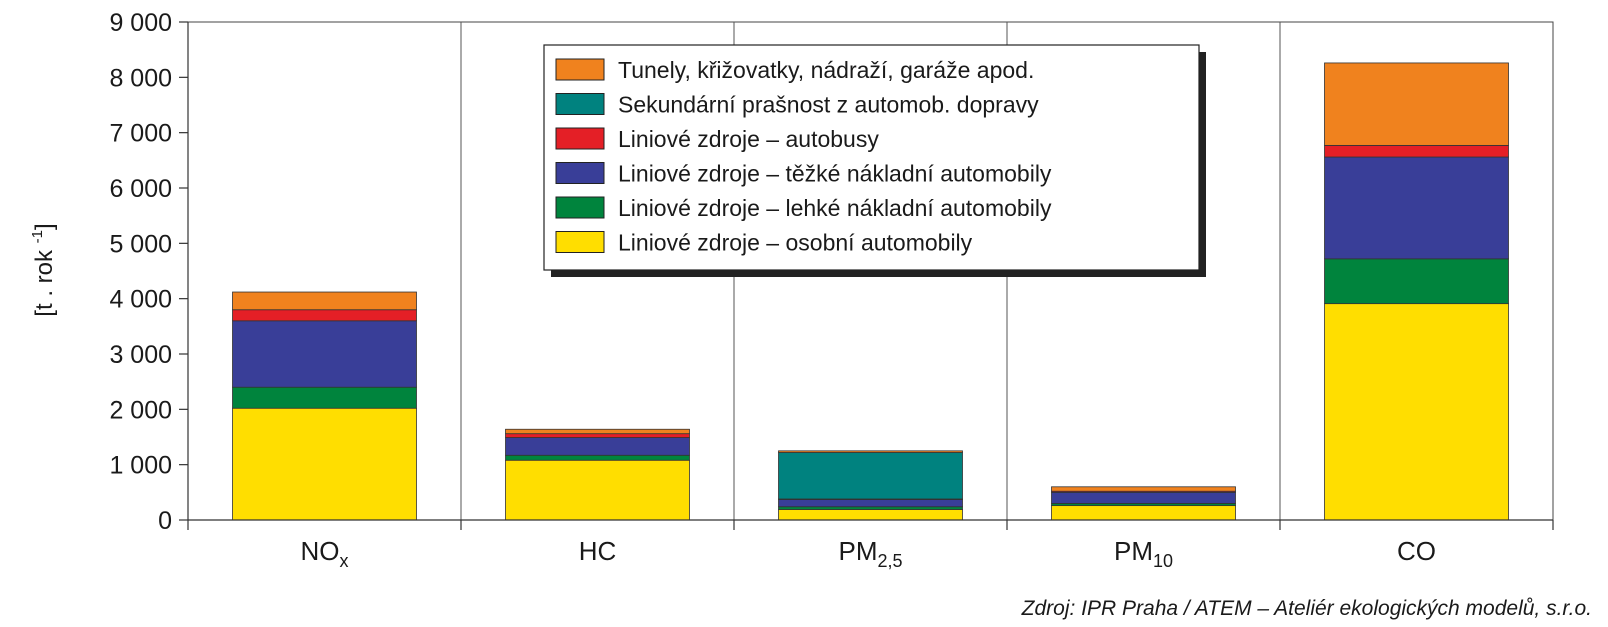 The width and height of the screenshot is (1608, 627). I want to click on y-axis-title-text: [t . rok, so click(44, 279).